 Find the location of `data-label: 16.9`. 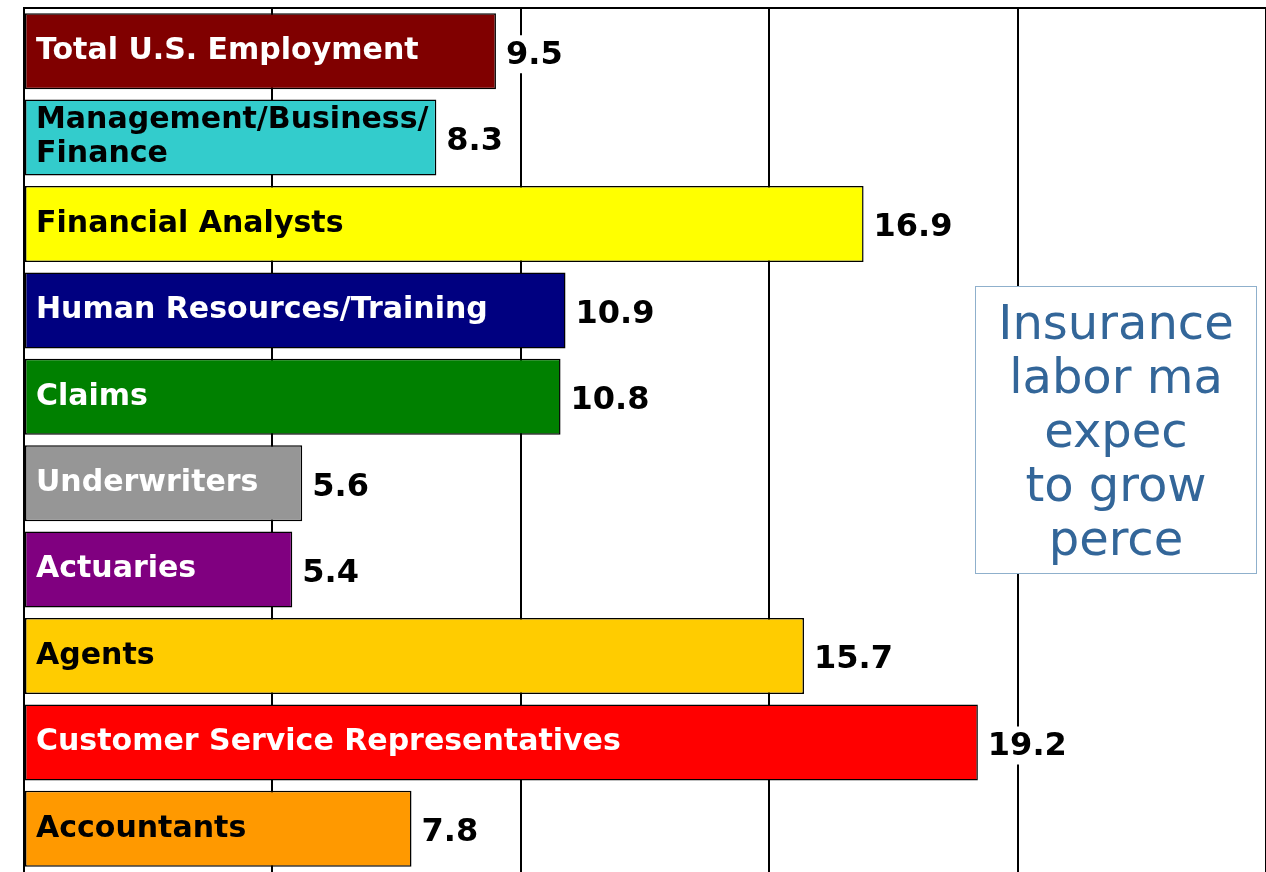

data-label: 16.9 is located at coordinates (913, 225).